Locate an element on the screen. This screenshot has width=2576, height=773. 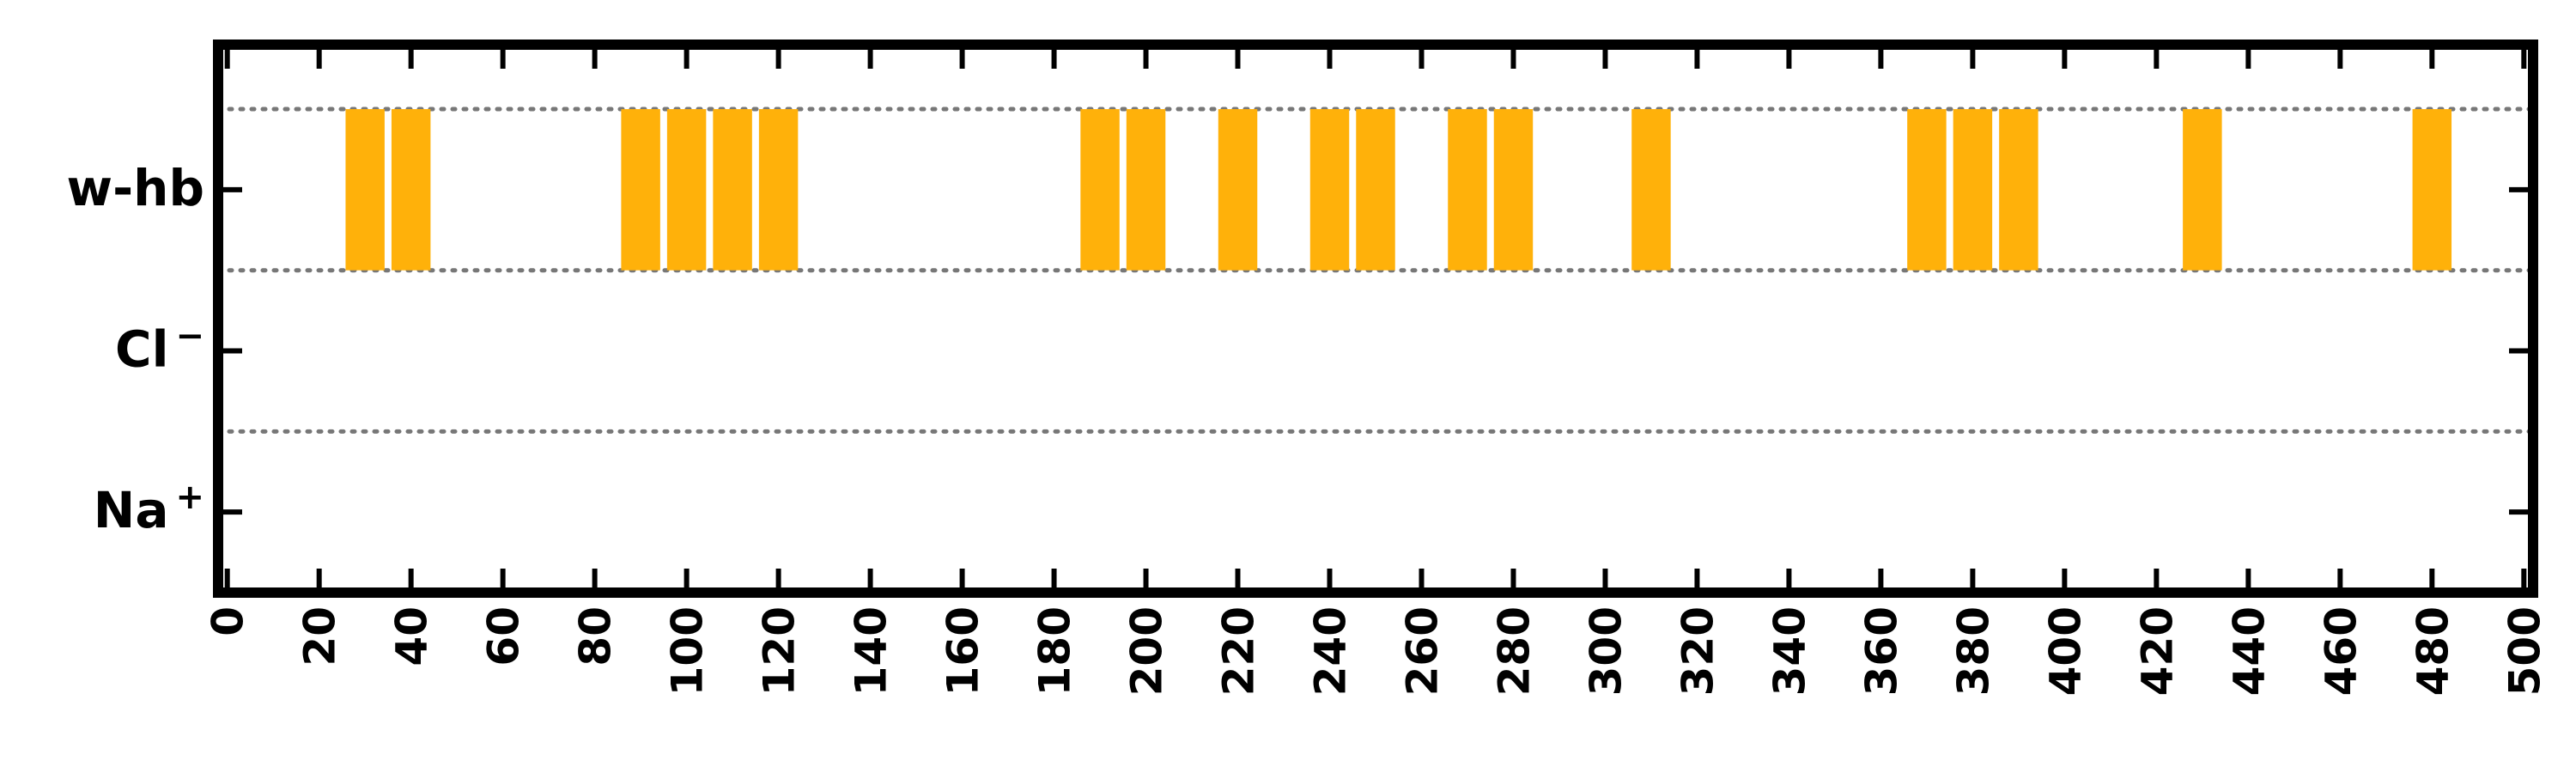
x-tick-label: 460 is located at coordinates (2341, 651).